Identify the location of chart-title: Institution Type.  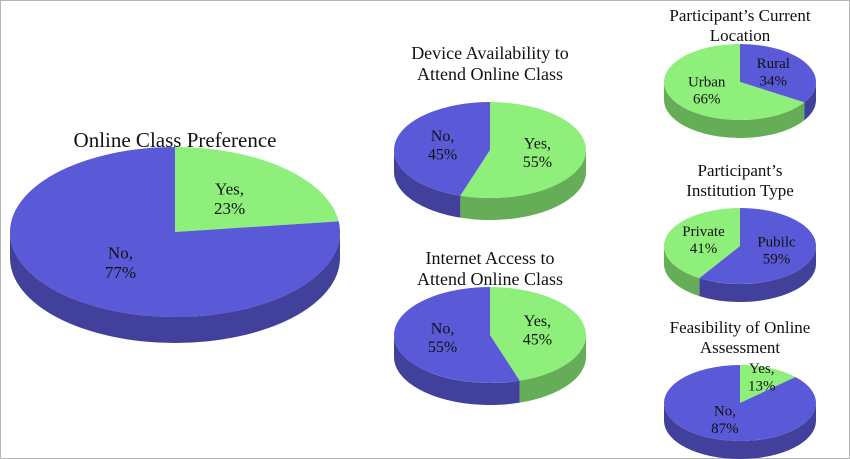
(740, 190).